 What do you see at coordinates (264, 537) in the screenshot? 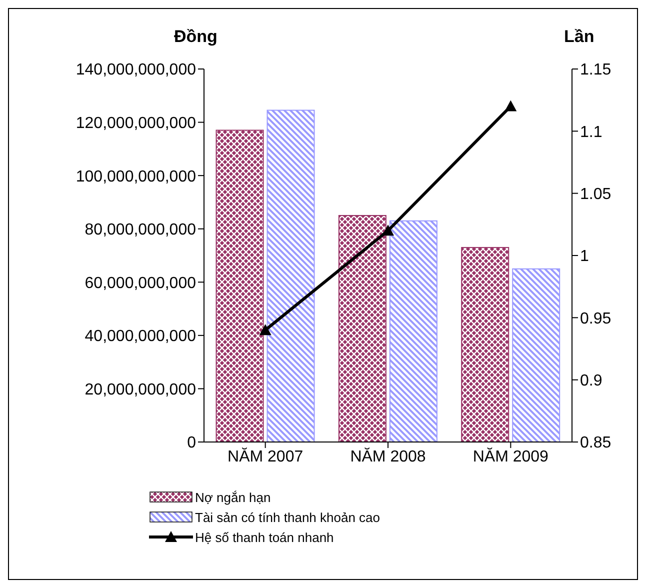
I see `legend-label: Hệ số thanh toán nhanh` at bounding box center [264, 537].